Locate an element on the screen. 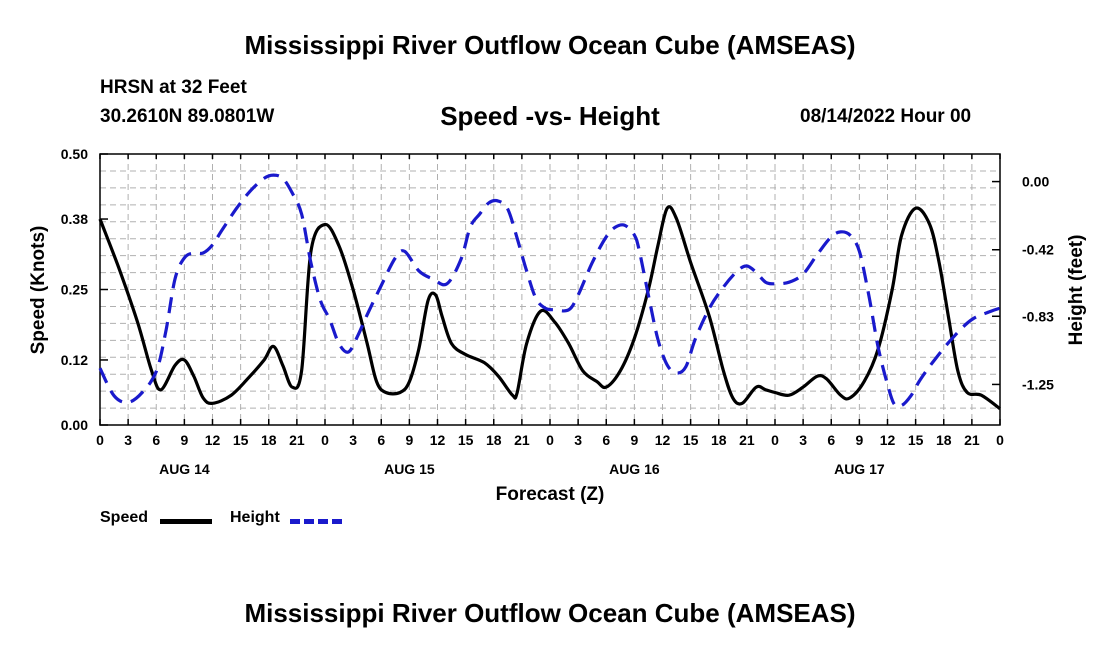 This screenshot has height=650, width=1100. date-label: AUG 14 is located at coordinates (184, 469).